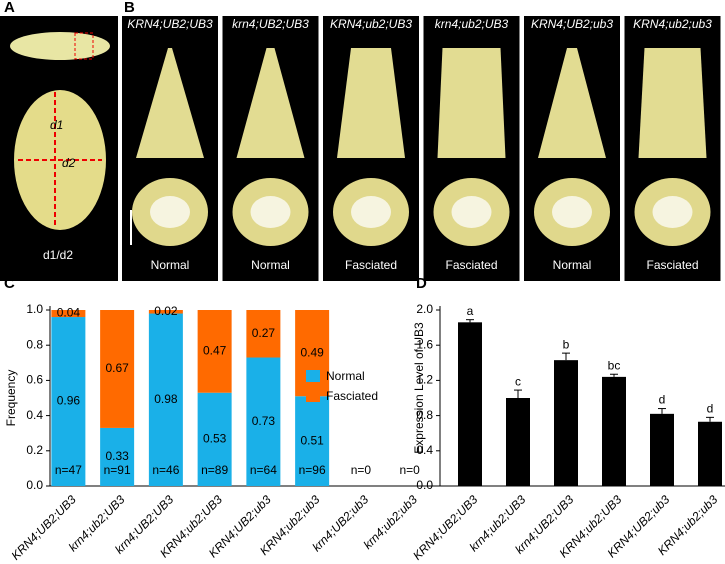  I want to click on value-label: 0.53, so click(215, 439).